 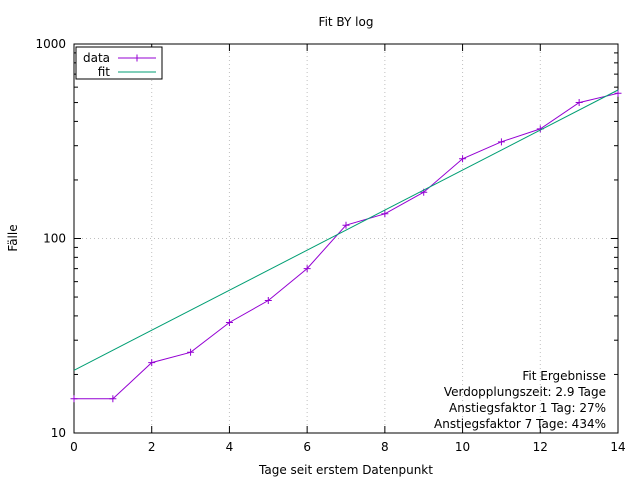 What do you see at coordinates (152, 447) in the screenshot?
I see `x-tick-label: 2` at bounding box center [152, 447].